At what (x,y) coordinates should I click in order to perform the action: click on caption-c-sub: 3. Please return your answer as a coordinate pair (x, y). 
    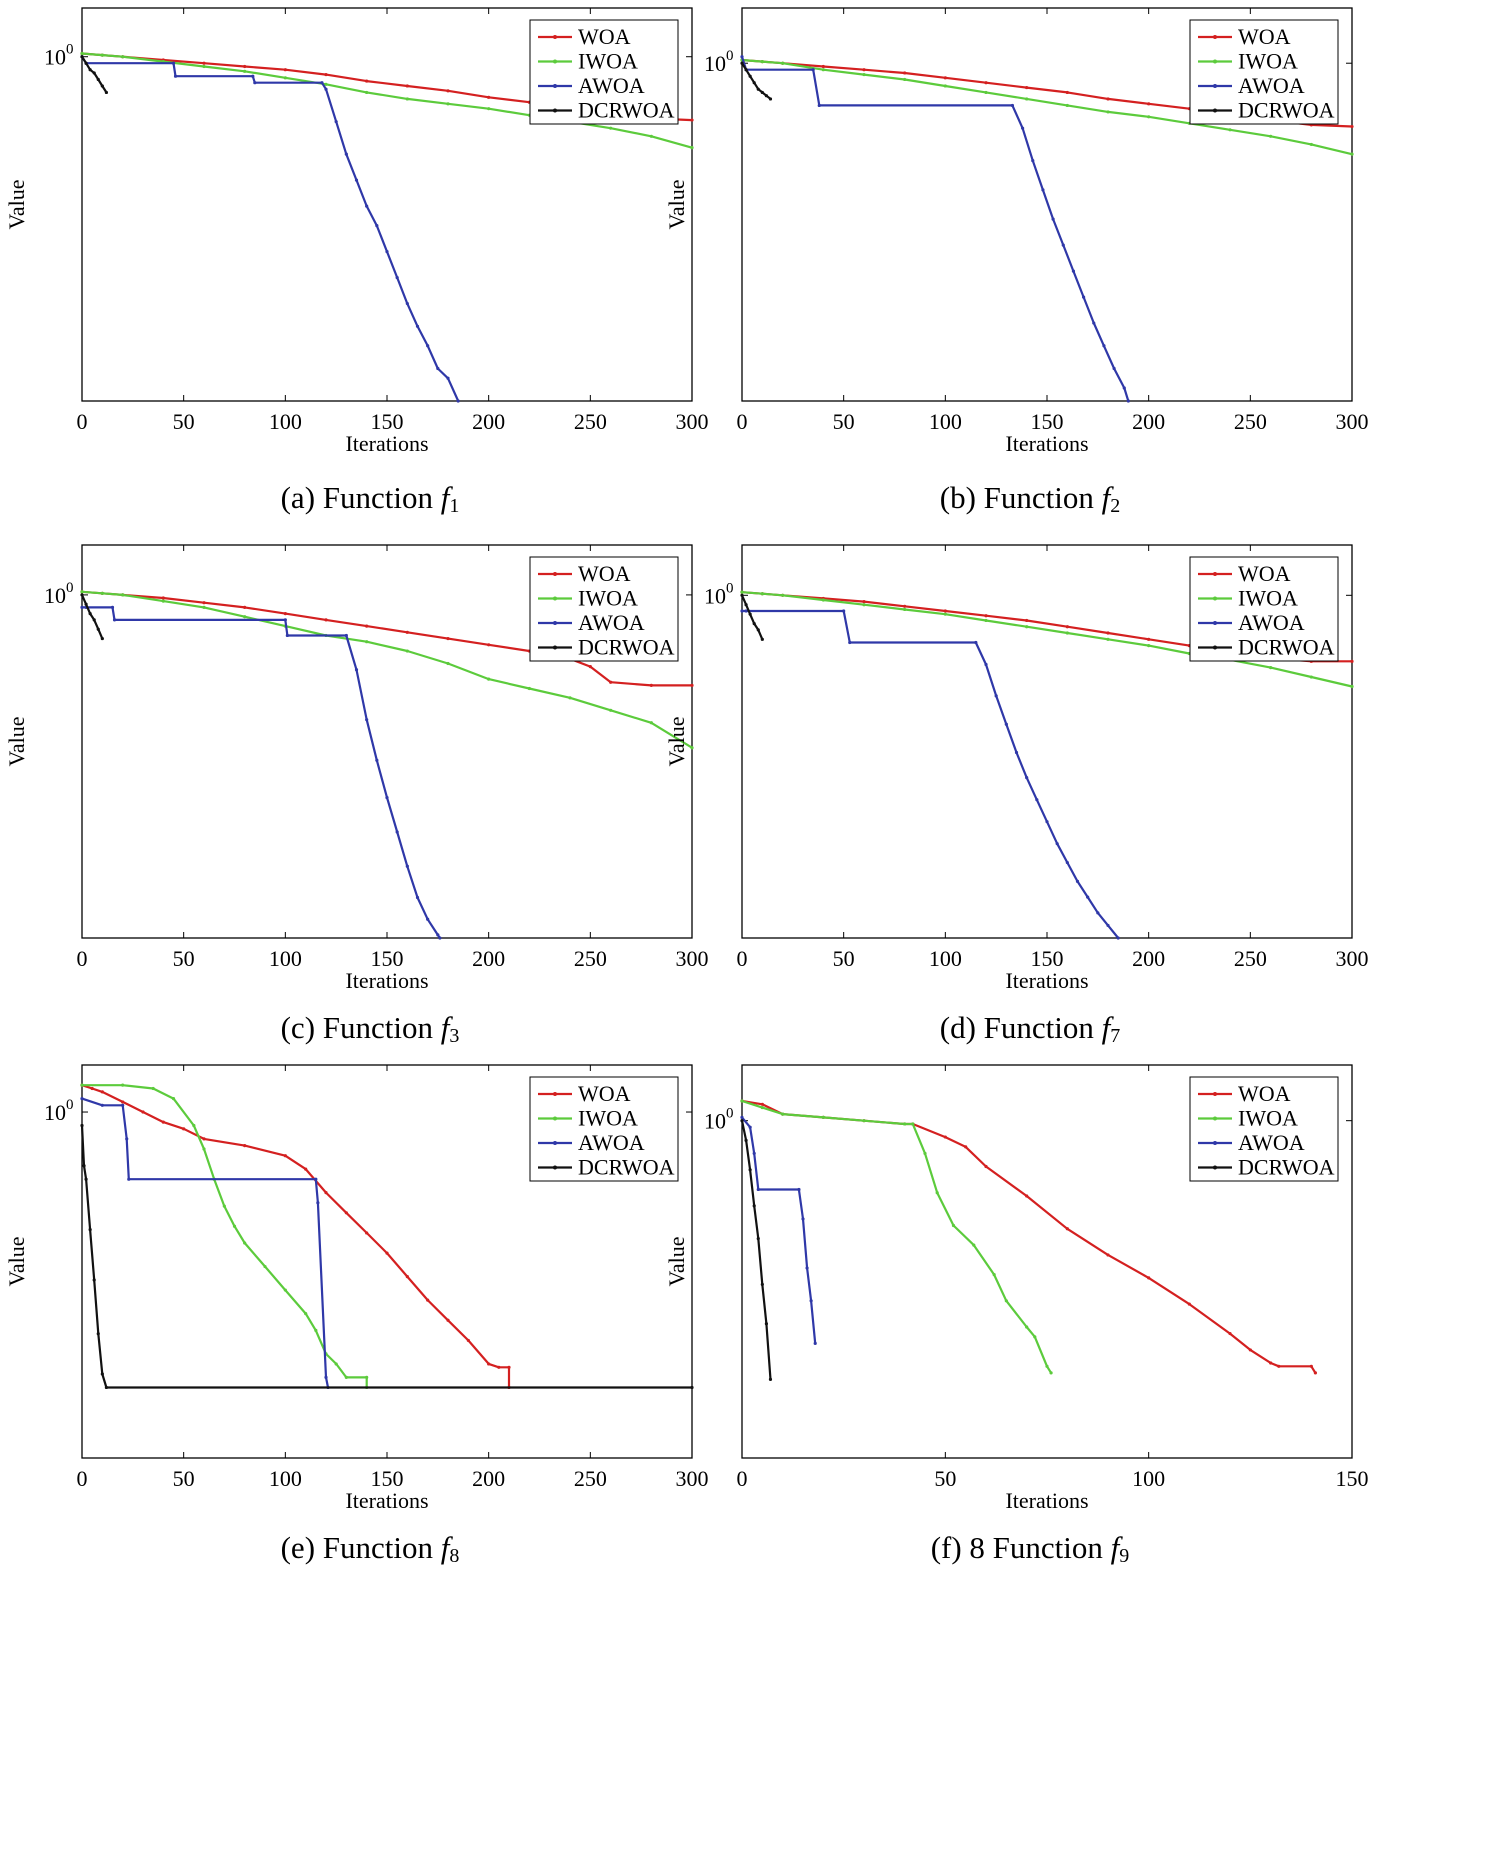
    Looking at the image, I should click on (454, 1036).